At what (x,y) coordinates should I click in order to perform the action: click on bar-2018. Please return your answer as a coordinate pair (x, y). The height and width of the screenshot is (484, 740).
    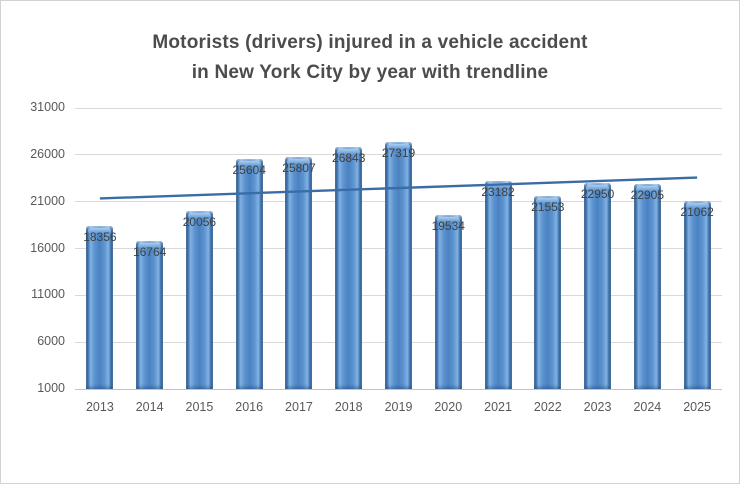
    Looking at the image, I should click on (349, 267).